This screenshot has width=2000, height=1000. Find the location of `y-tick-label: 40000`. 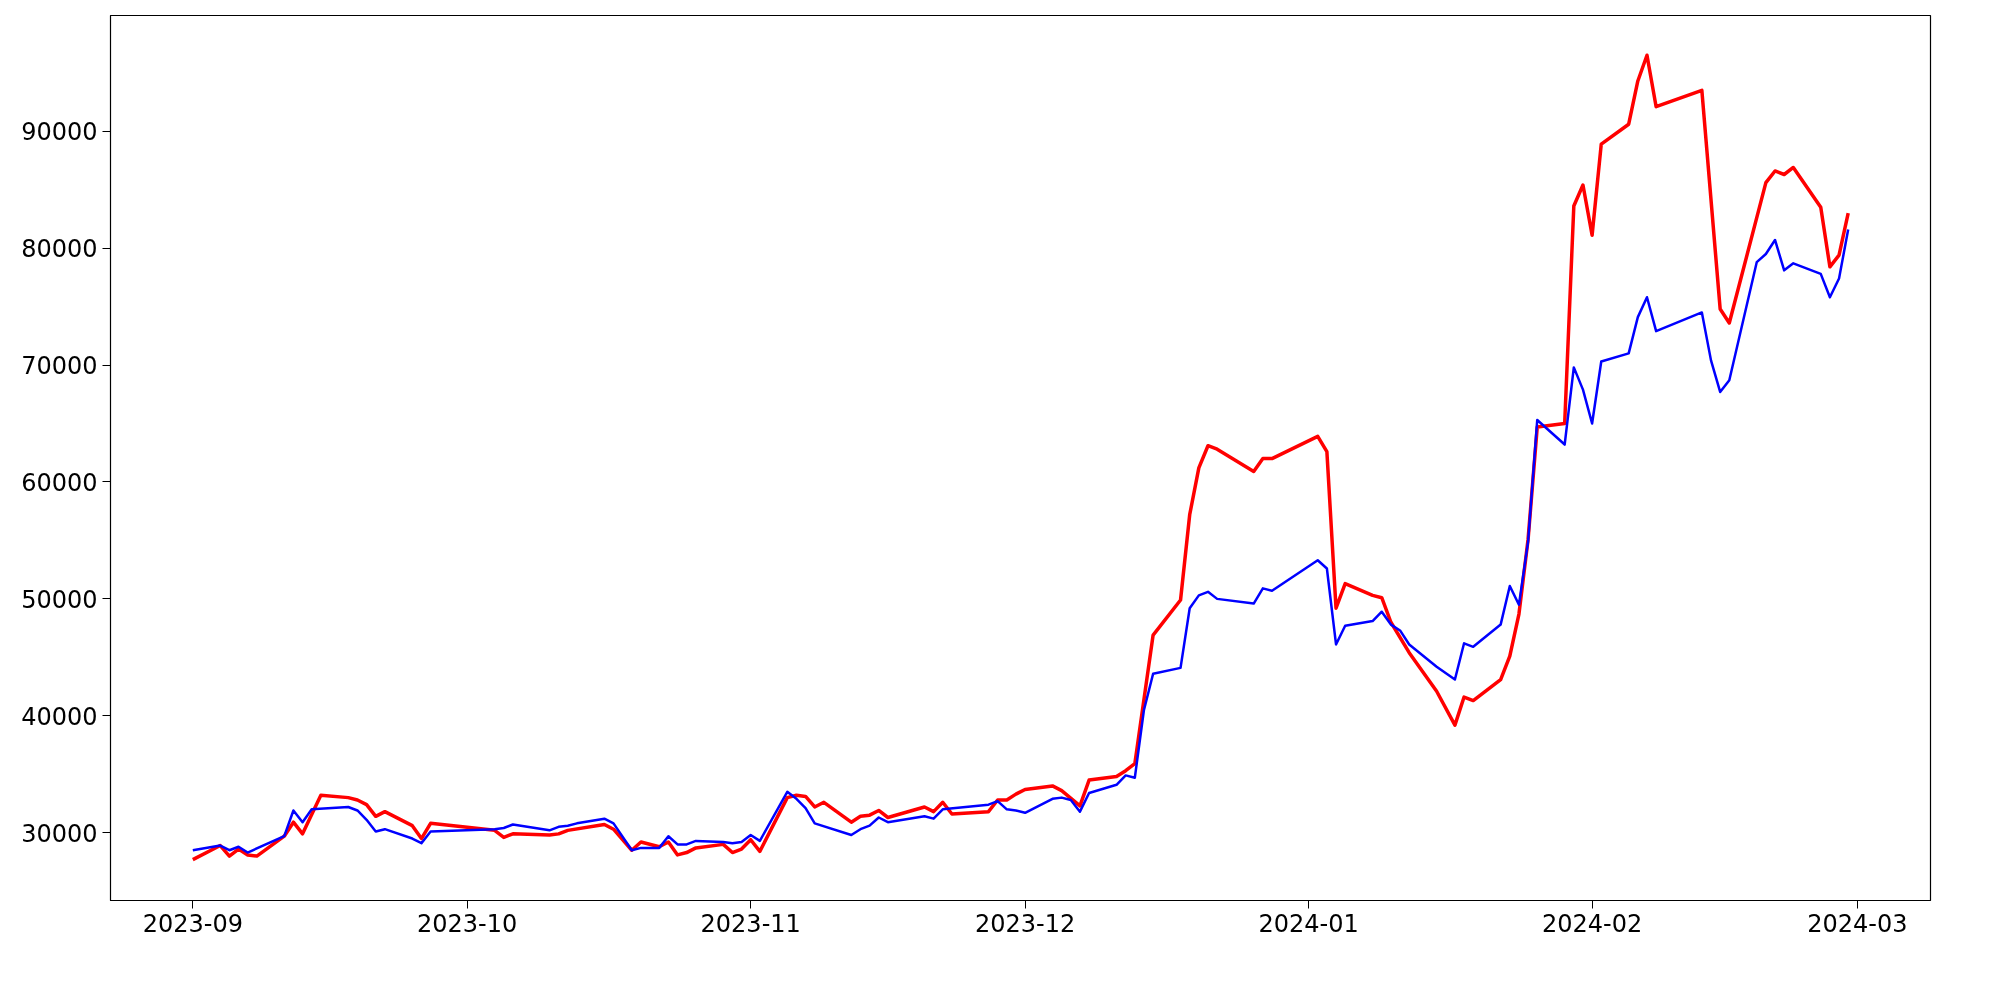

y-tick-label: 40000 is located at coordinates (59, 716).